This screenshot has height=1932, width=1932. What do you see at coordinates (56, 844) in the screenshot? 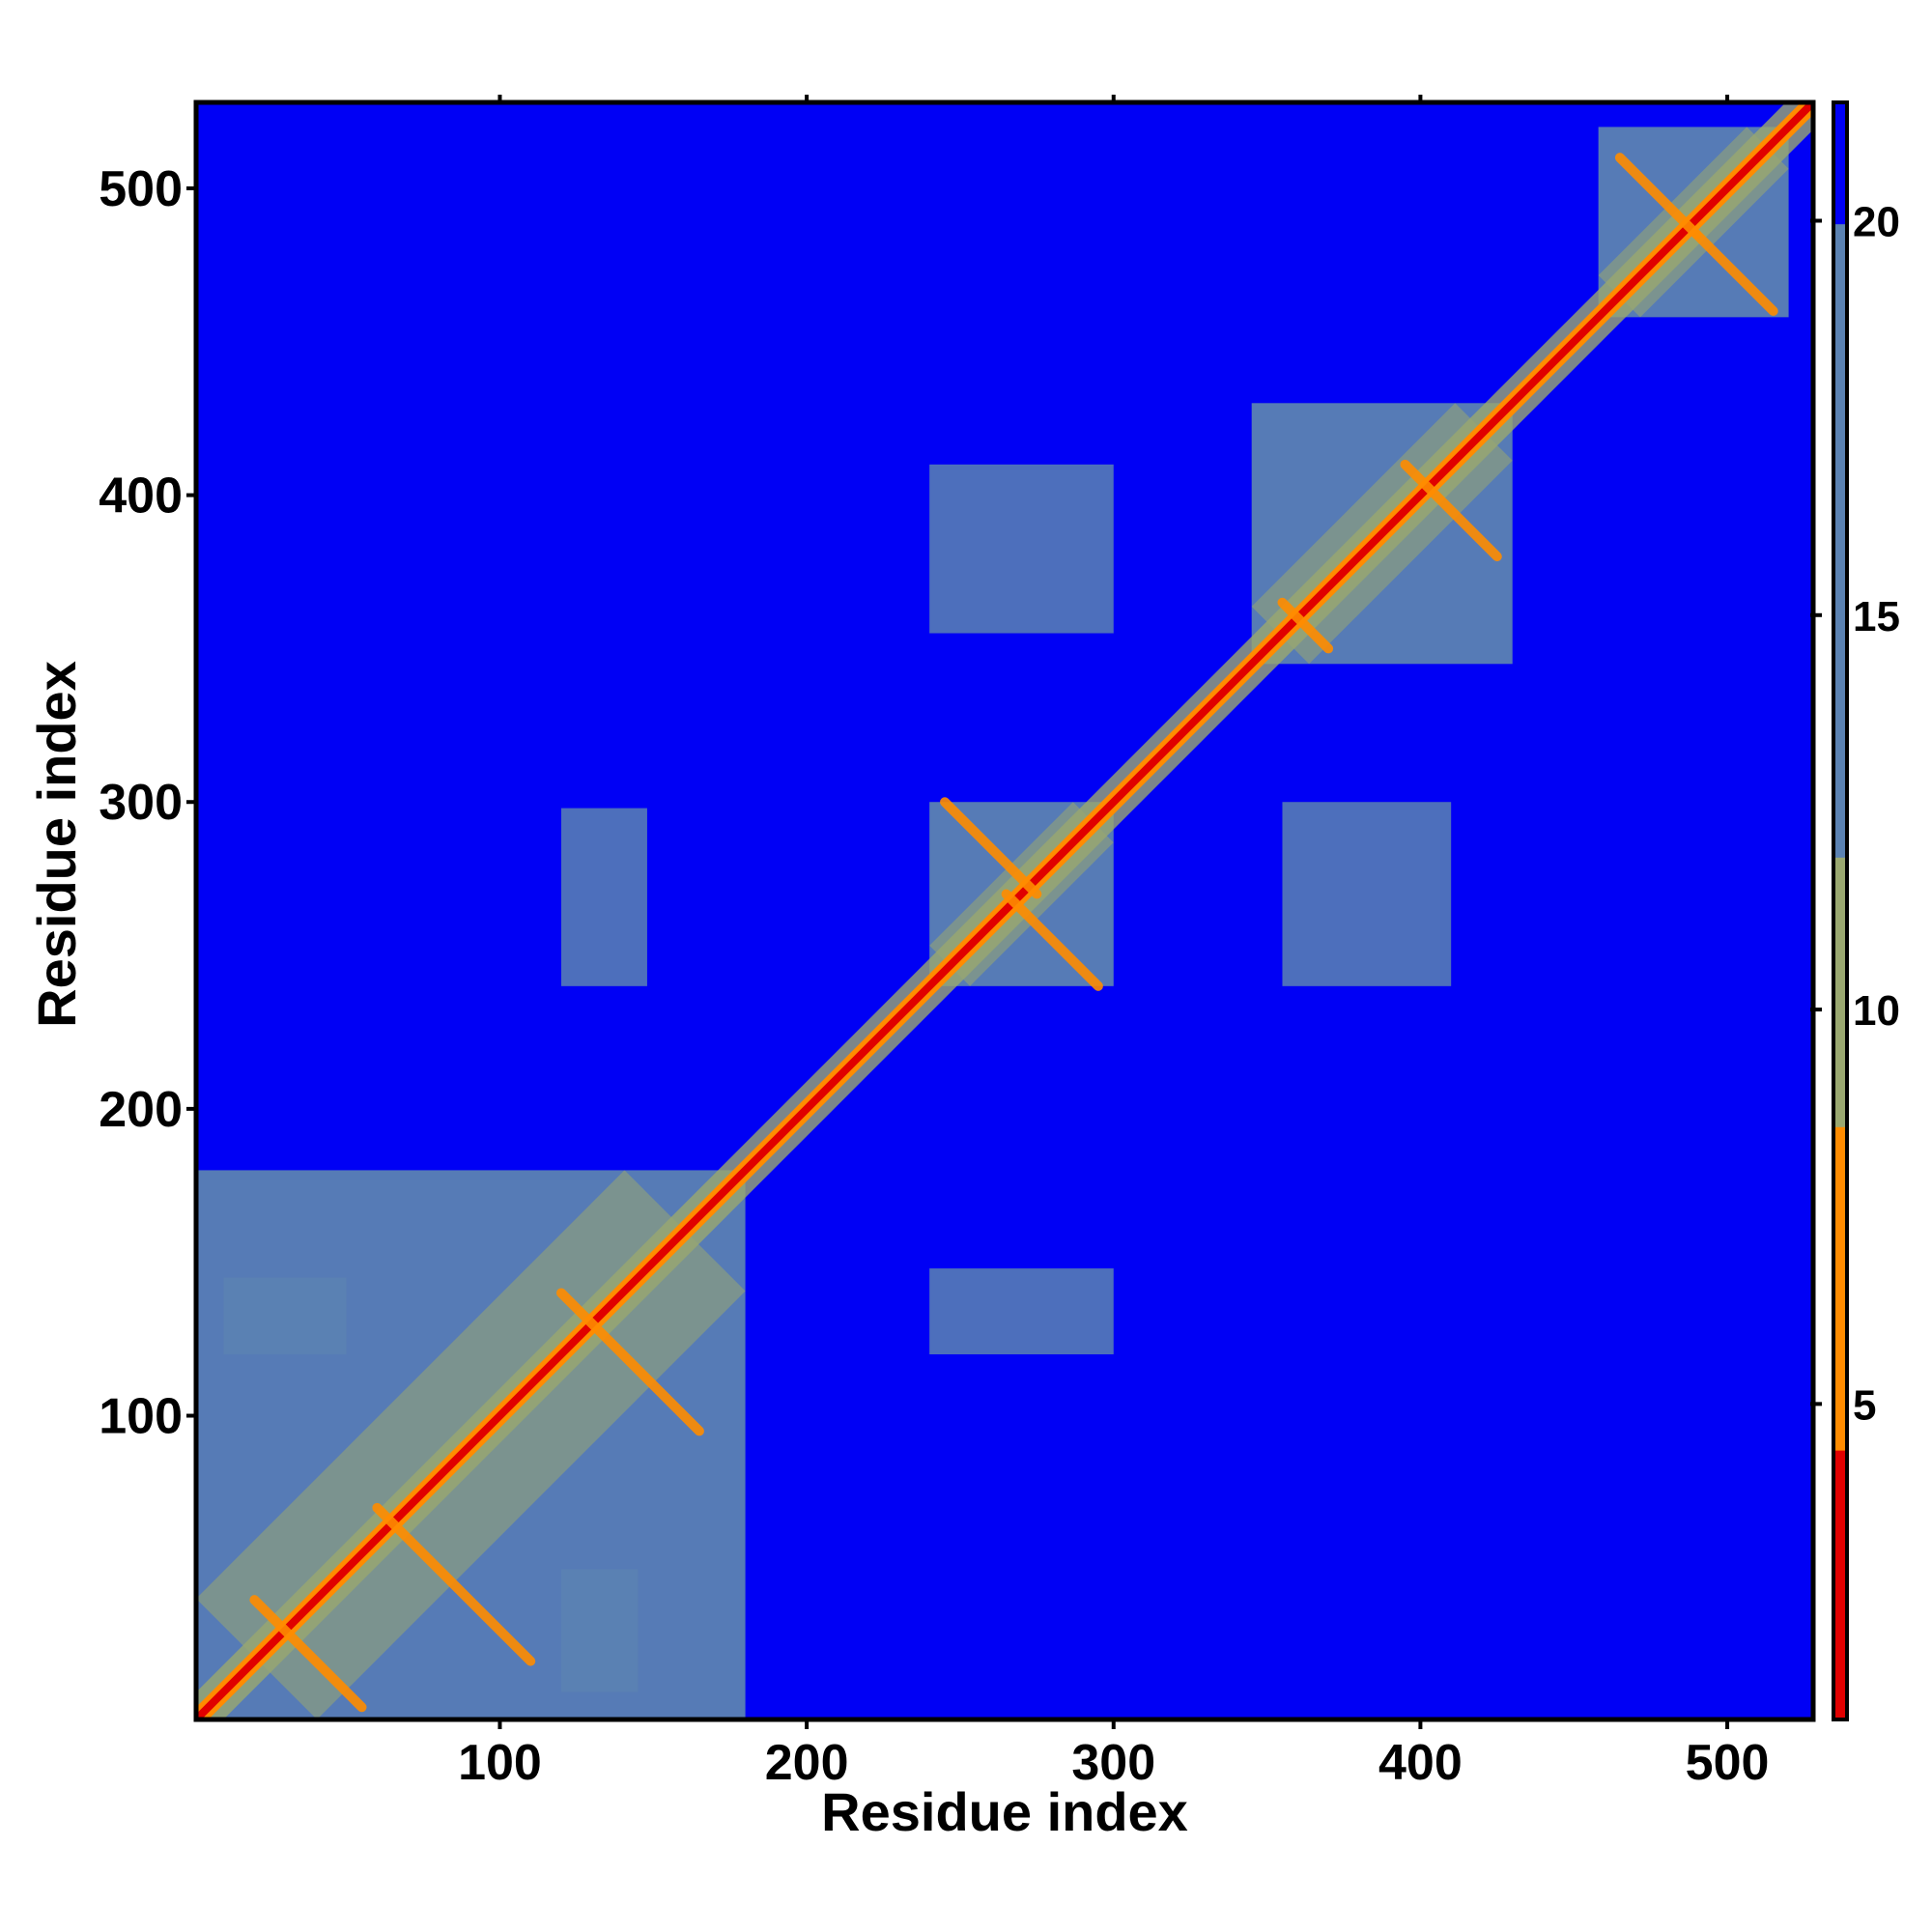
I see `y-axis-title: Residue index` at bounding box center [56, 844].